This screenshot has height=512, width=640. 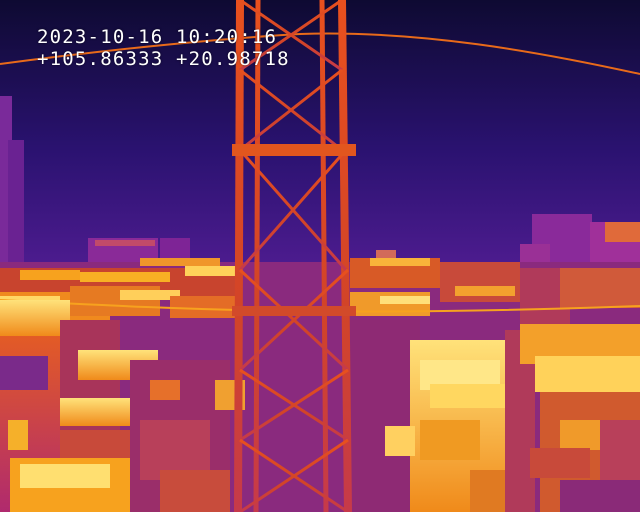 What do you see at coordinates (157, 37) in the screenshot?
I see `timestamp-overlay: 2023-10-16 10:20:16` at bounding box center [157, 37].